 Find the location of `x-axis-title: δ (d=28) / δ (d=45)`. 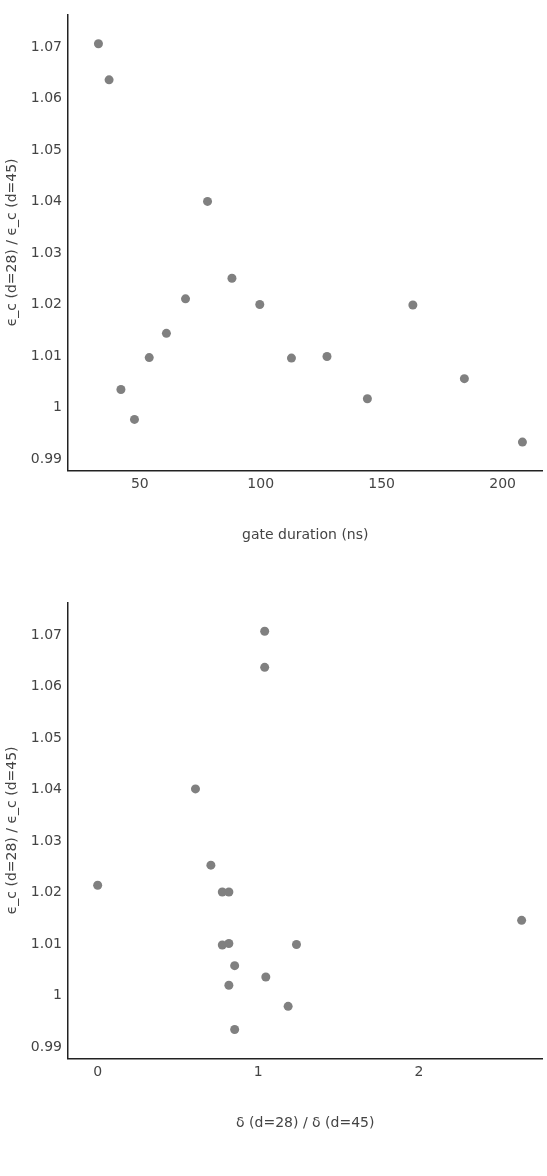

x-axis-title: δ (d=28) / δ (d=45) is located at coordinates (305, 1122).